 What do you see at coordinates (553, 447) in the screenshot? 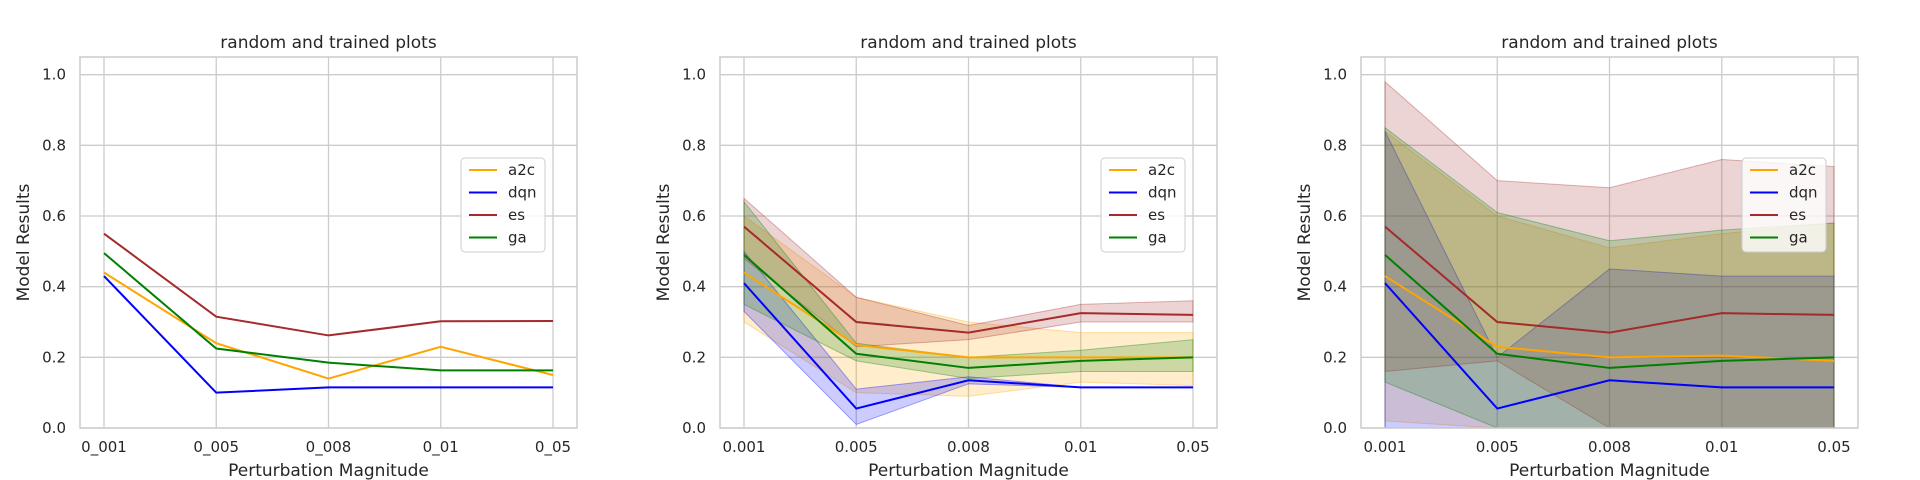
I see `x-tick-label: 0_05` at bounding box center [553, 447].